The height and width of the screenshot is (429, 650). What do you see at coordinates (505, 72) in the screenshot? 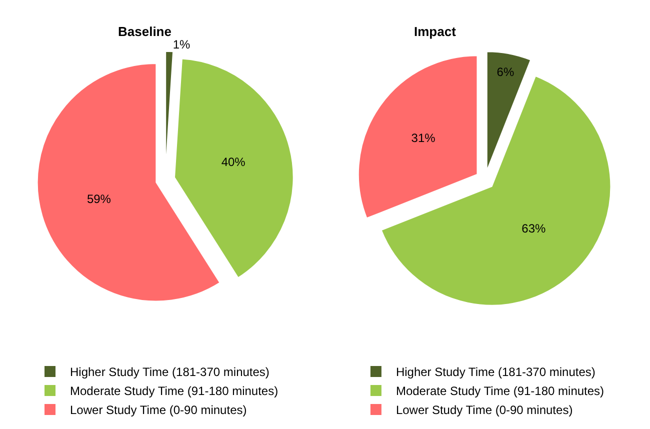
I see `data-label: 6%` at bounding box center [505, 72].